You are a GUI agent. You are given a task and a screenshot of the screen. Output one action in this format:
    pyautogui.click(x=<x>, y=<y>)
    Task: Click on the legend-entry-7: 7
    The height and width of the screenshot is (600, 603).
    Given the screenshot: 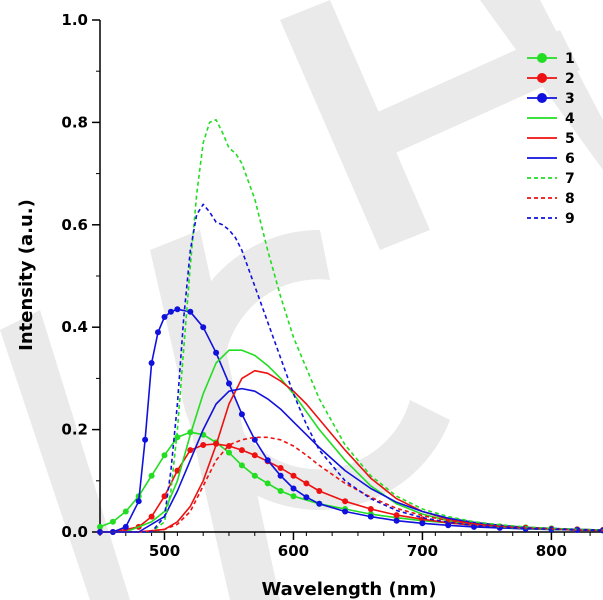 What is the action you would take?
    pyautogui.click(x=551, y=179)
    